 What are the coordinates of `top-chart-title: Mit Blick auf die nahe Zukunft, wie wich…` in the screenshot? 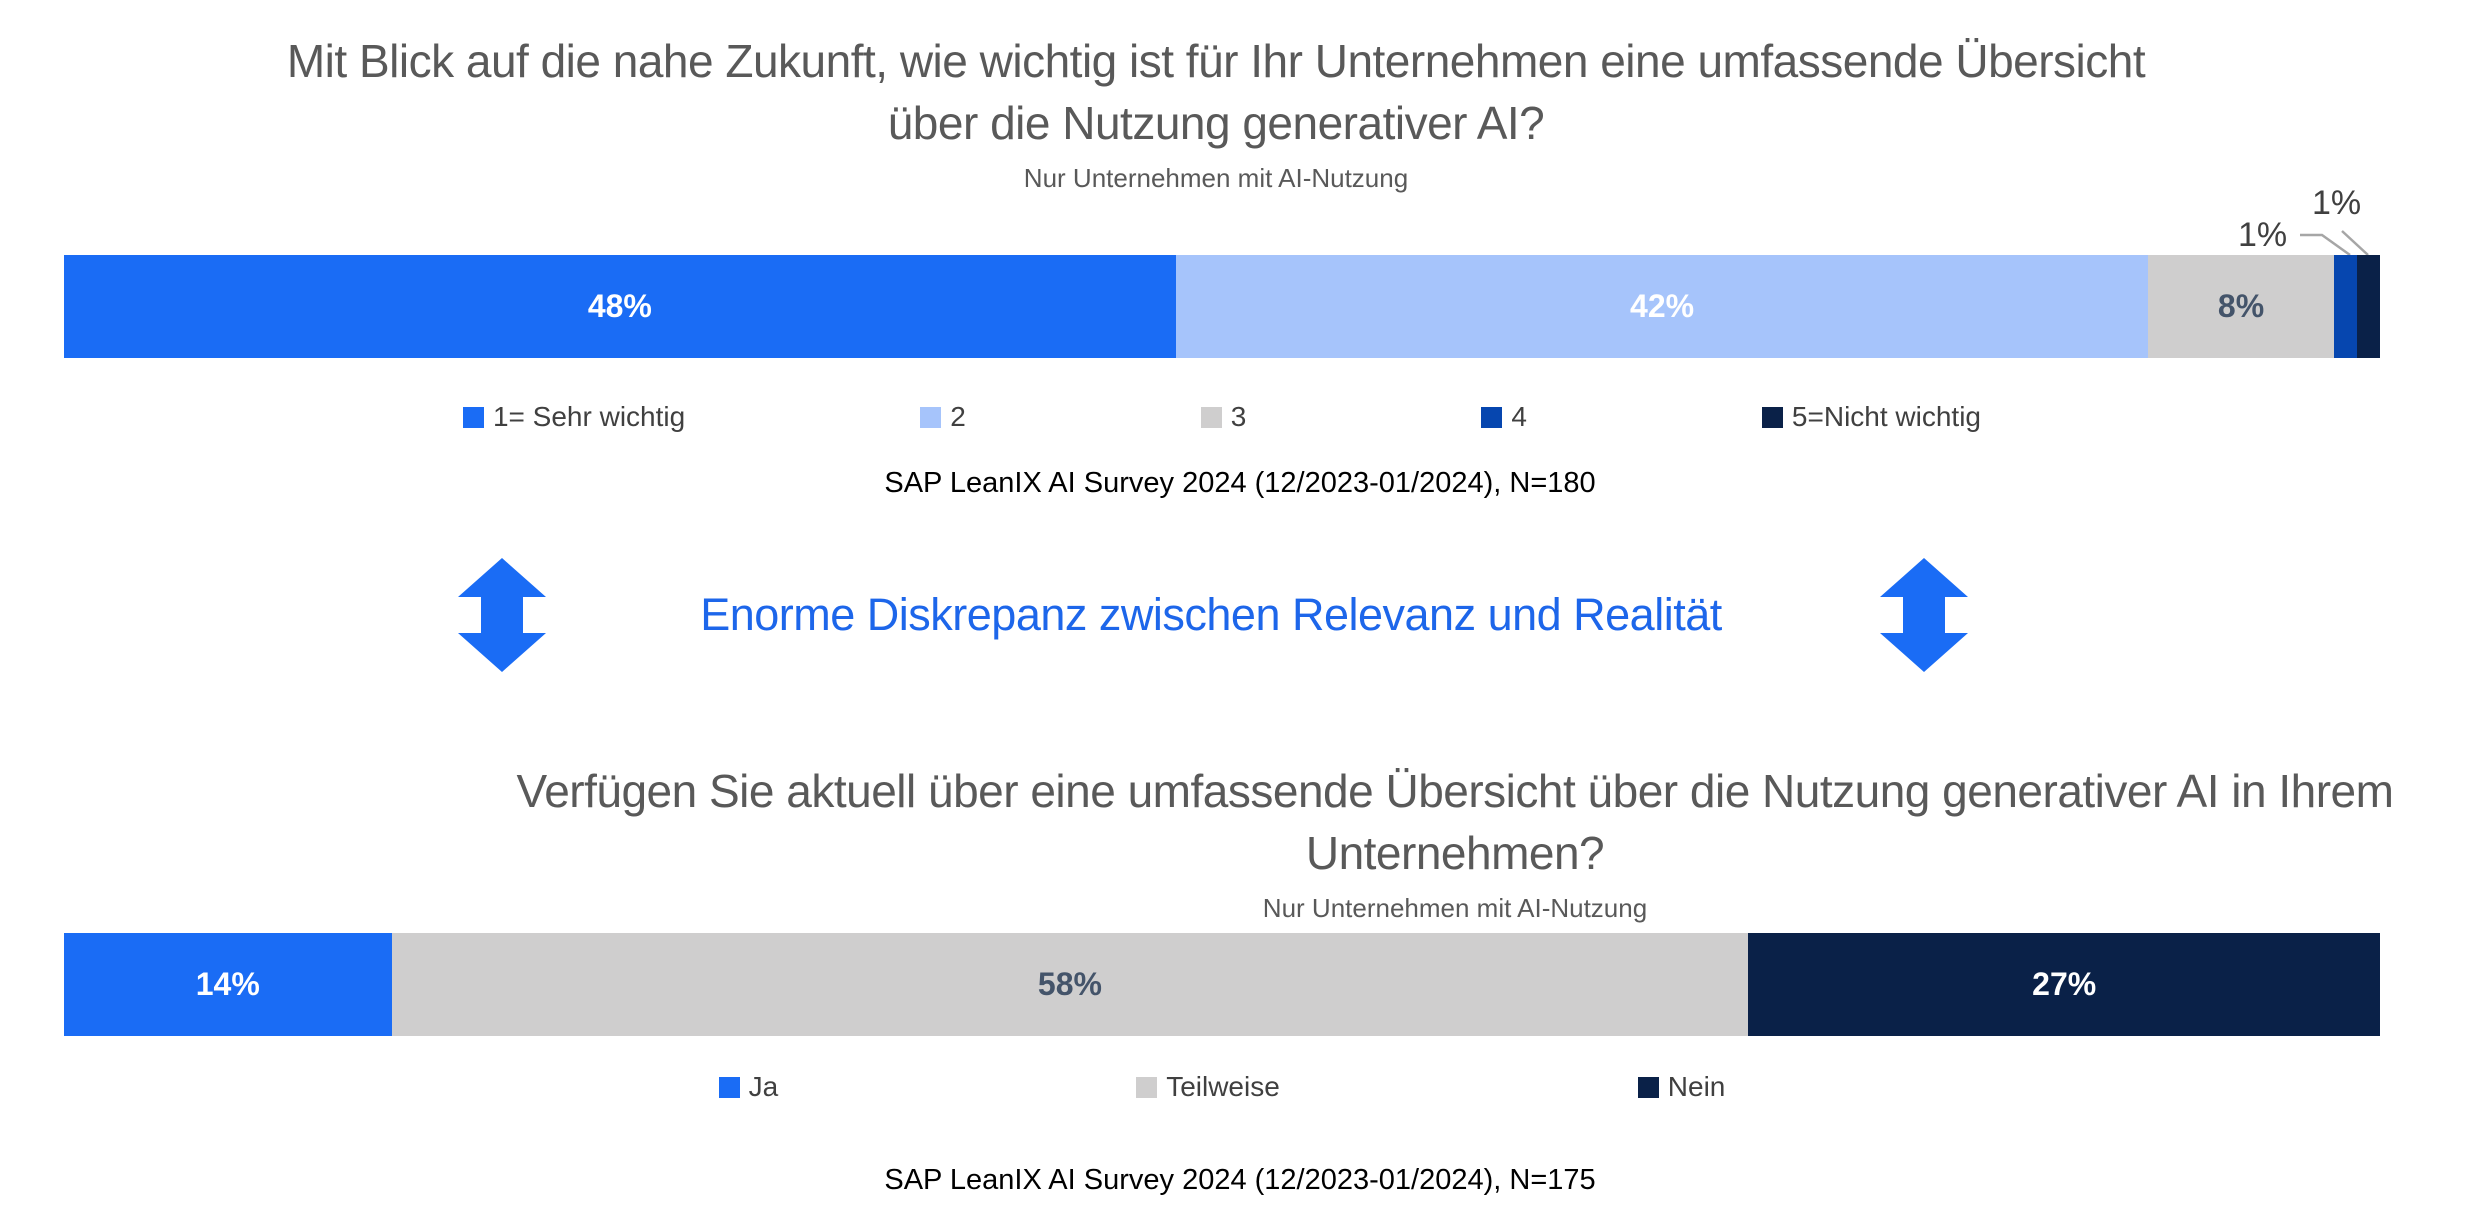 It's located at (1216, 92).